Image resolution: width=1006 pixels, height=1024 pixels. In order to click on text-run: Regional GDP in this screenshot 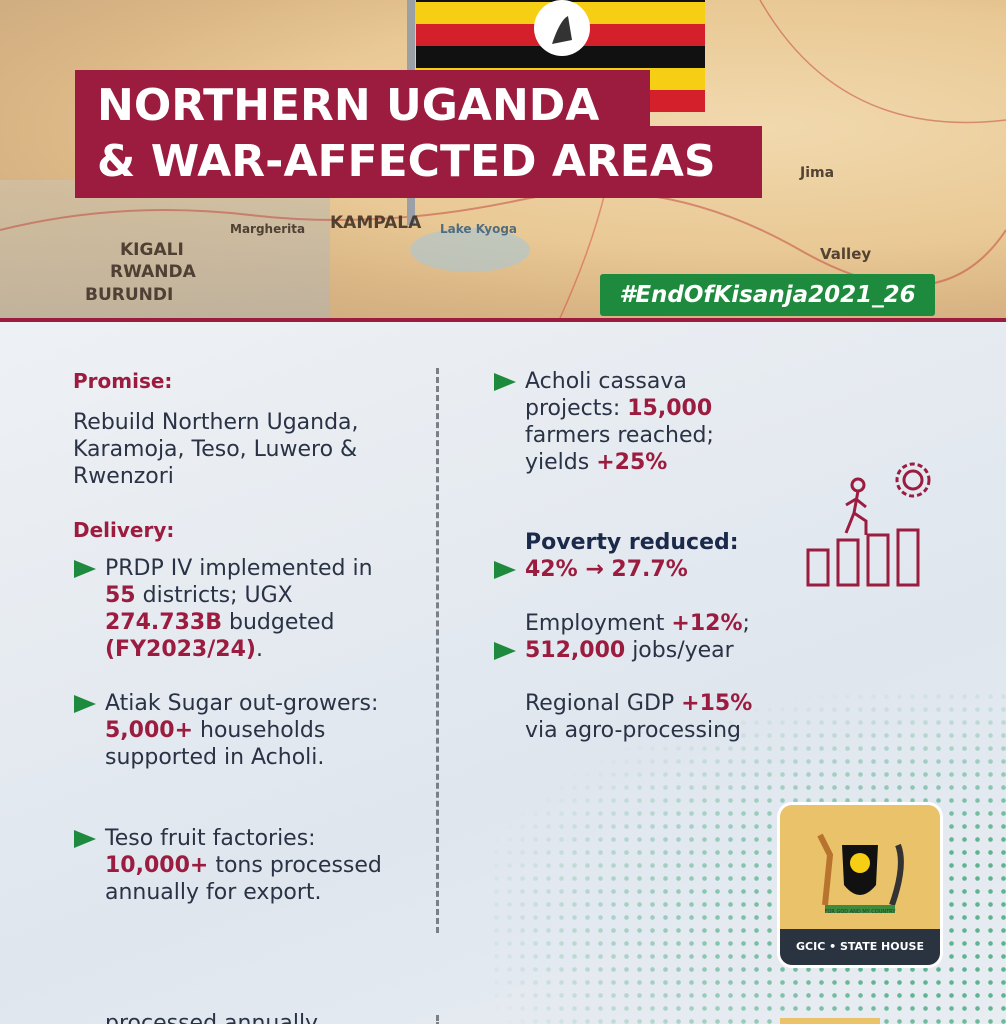, I will do `click(603, 703)`.